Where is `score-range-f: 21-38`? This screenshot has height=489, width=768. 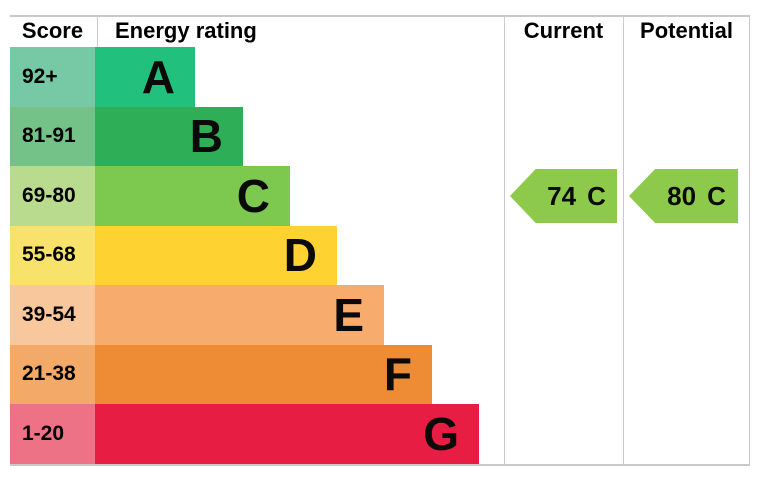 score-range-f: 21-38 is located at coordinates (52, 374).